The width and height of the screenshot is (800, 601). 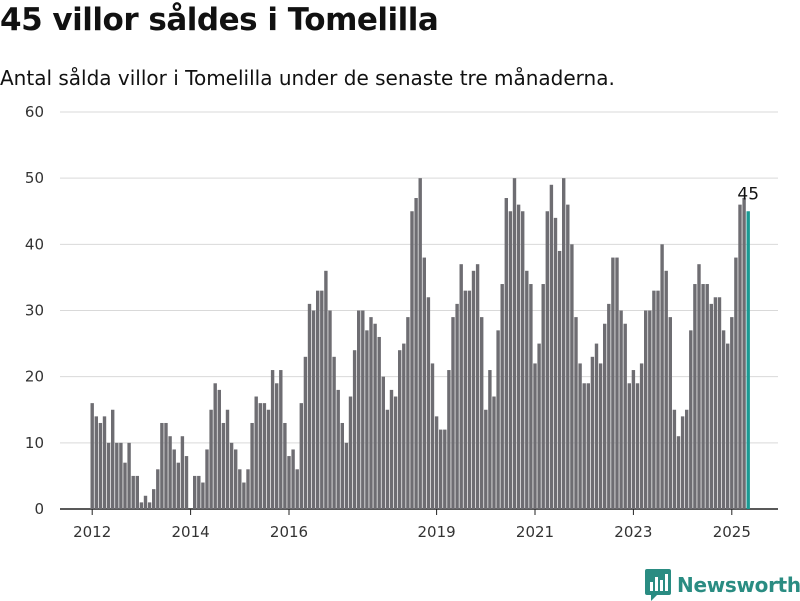 I want to click on y-axis: 0 10 20 30 40 50 60, so click(x=34, y=310).